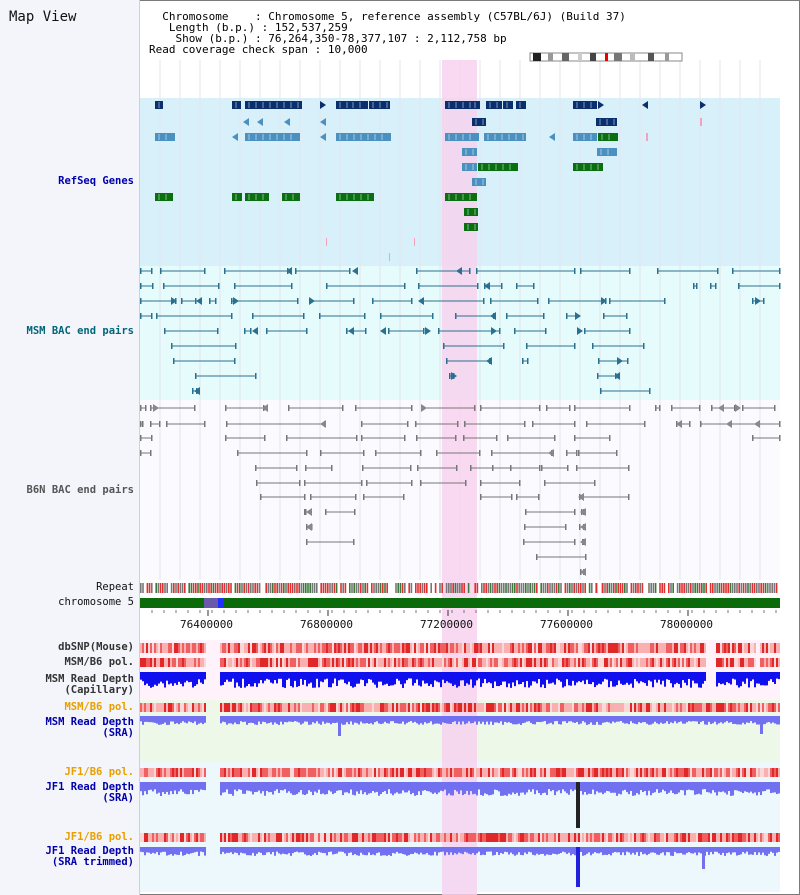 The image size is (800, 895). What do you see at coordinates (96, 647) in the screenshot?
I see `track-label-dbsnp: dbSNP(Mouse)` at bounding box center [96, 647].